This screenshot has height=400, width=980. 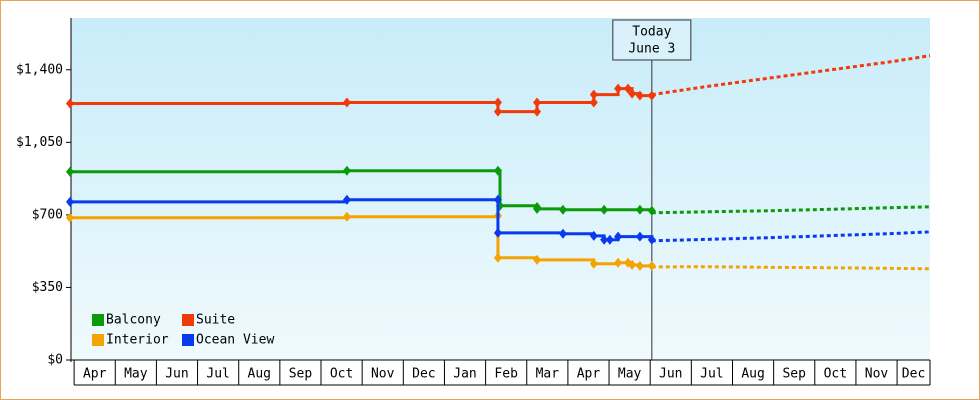 What do you see at coordinates (133, 320) in the screenshot?
I see `legend-label: Balcony` at bounding box center [133, 320].